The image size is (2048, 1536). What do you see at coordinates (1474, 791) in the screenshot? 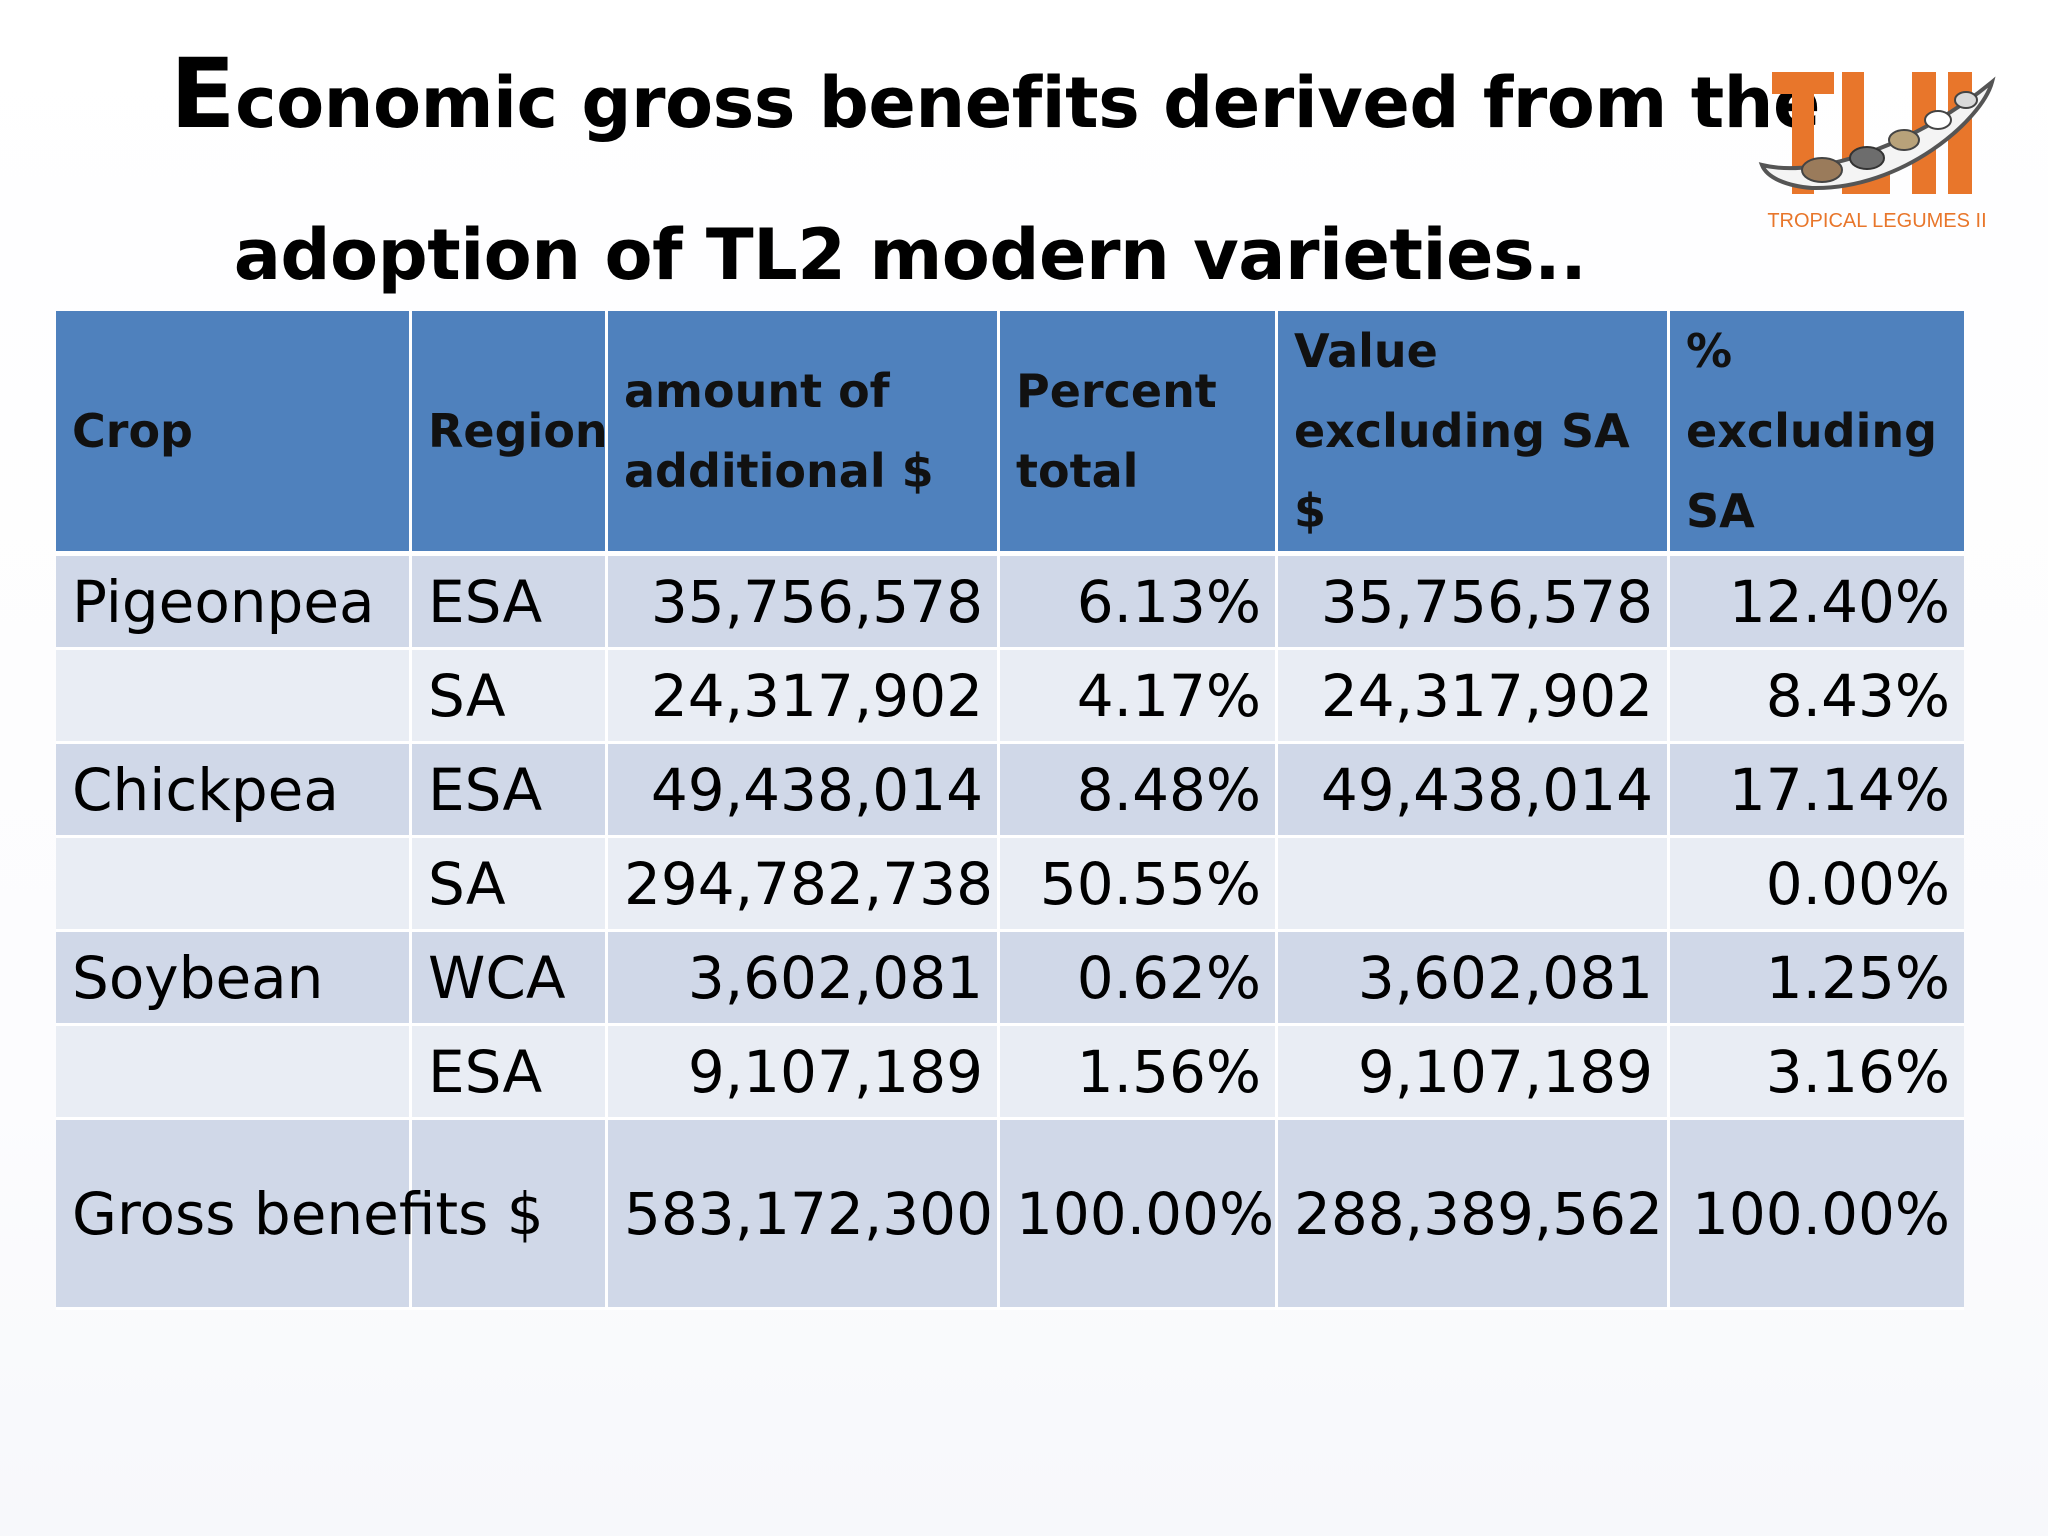
I see `cell-value-excl: 49,438,014` at bounding box center [1474, 791].